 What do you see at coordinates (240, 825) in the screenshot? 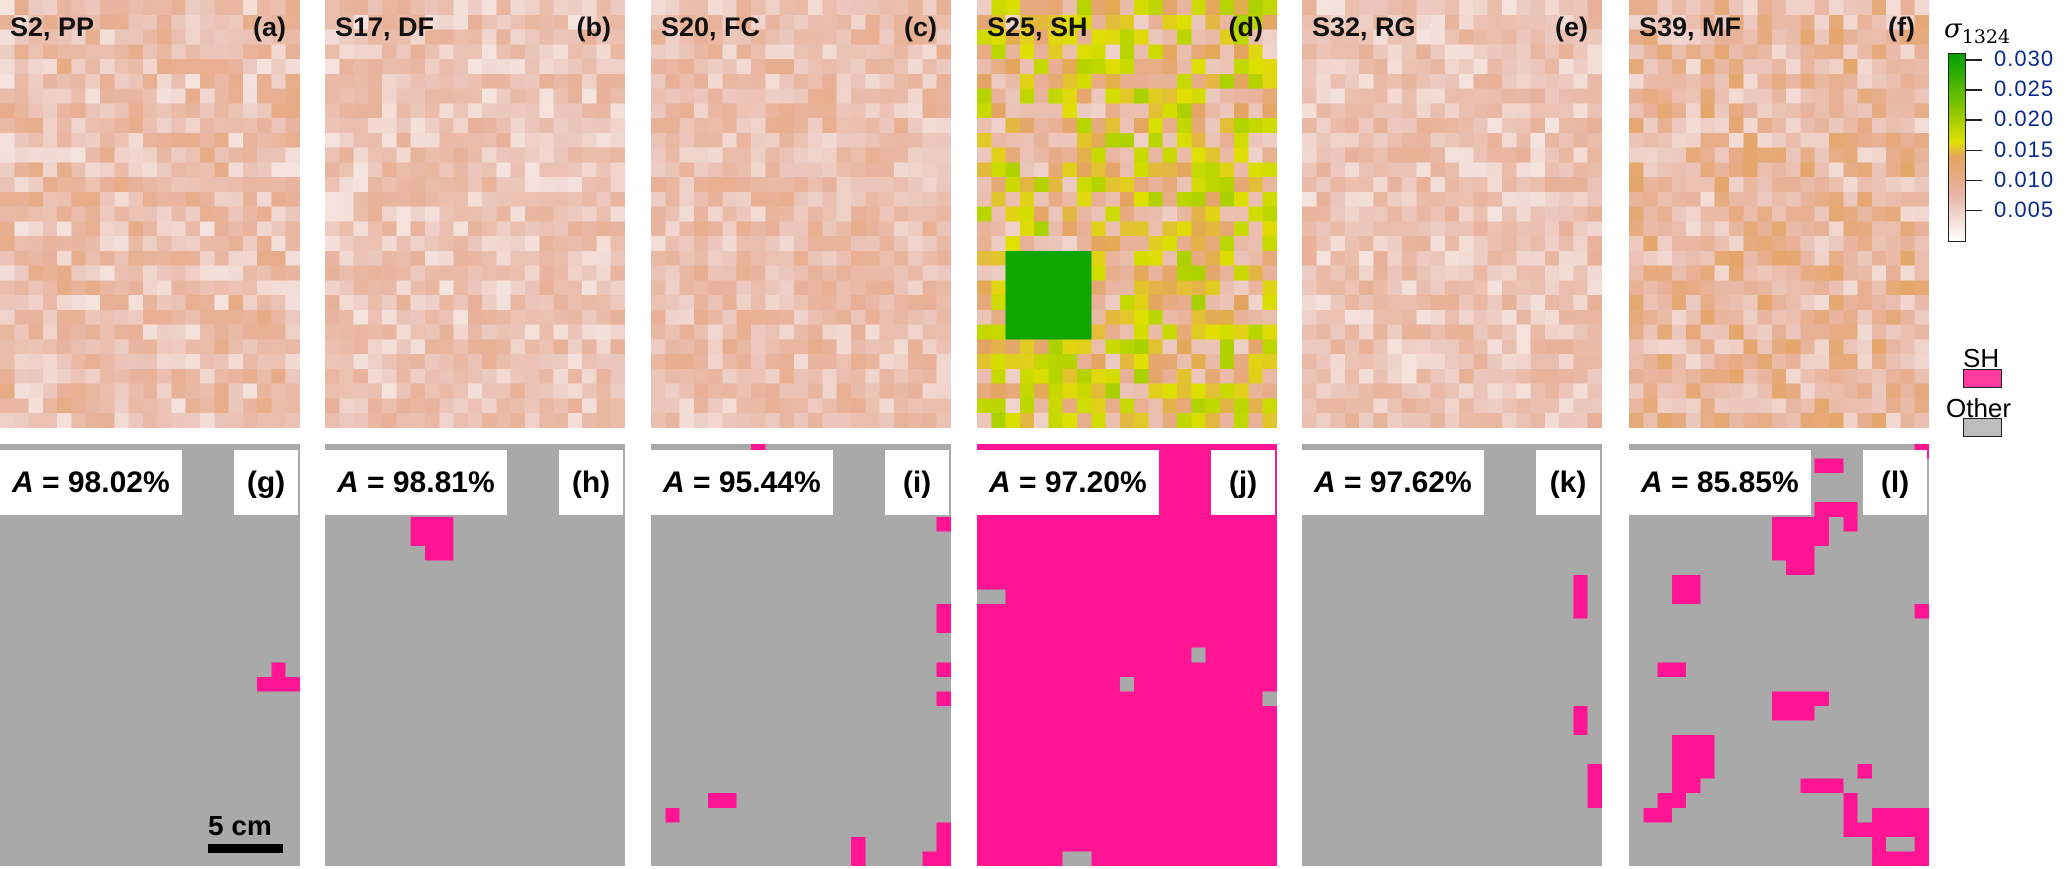
I see `scale-bar-label: 5 cm` at bounding box center [240, 825].